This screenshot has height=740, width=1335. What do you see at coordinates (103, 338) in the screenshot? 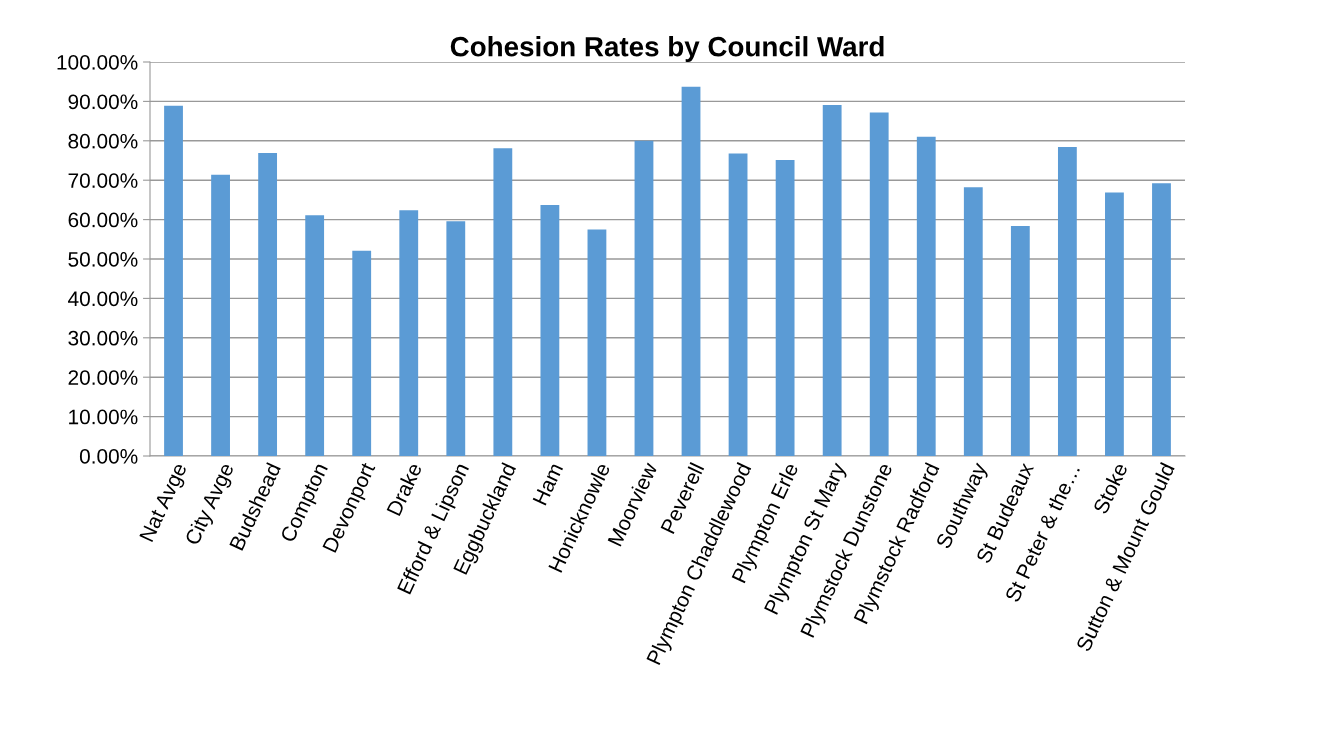
I see `y-tick-label: 30.00%` at bounding box center [103, 338].